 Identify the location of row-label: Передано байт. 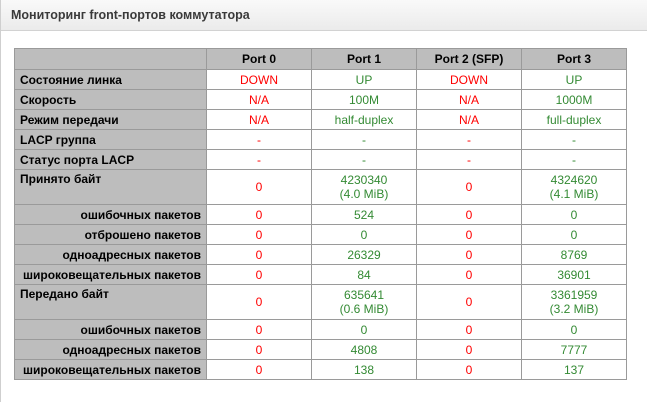
(110, 302).